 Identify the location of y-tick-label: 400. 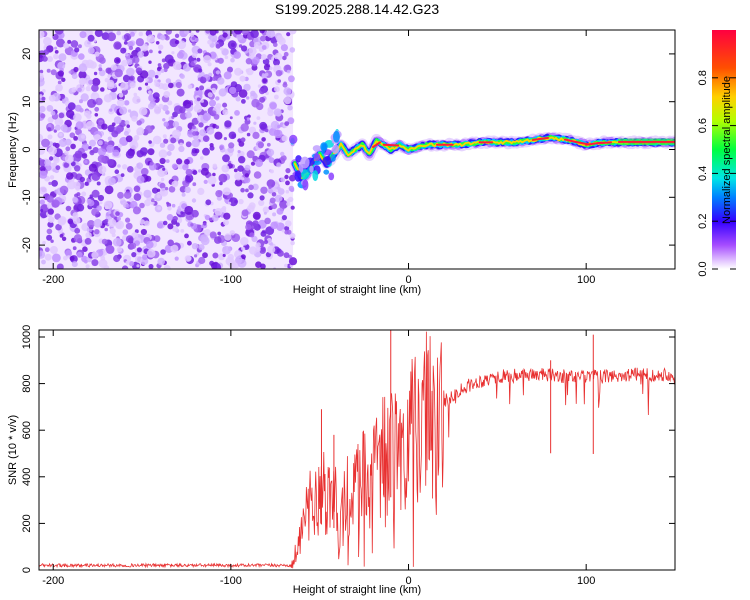
(27, 477).